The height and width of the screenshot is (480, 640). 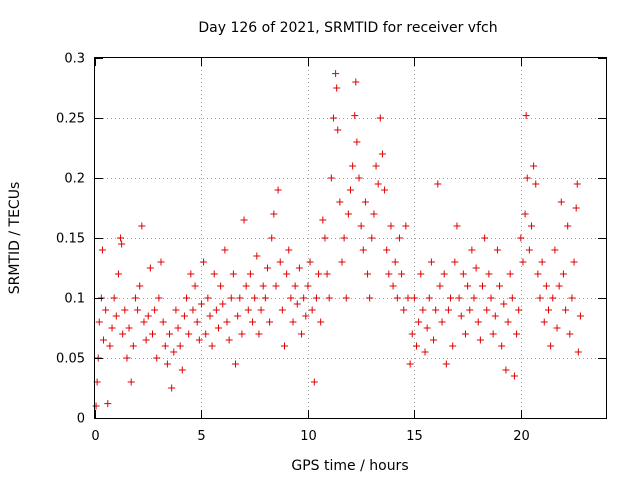 What do you see at coordinates (70, 359) in the screenshot?
I see `y-tick-label: 0.05` at bounding box center [70, 359].